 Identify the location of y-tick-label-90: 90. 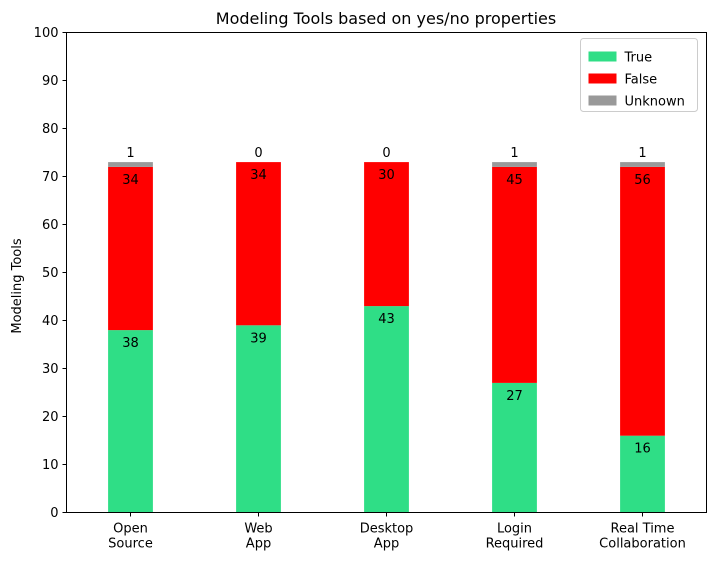
(50, 81).